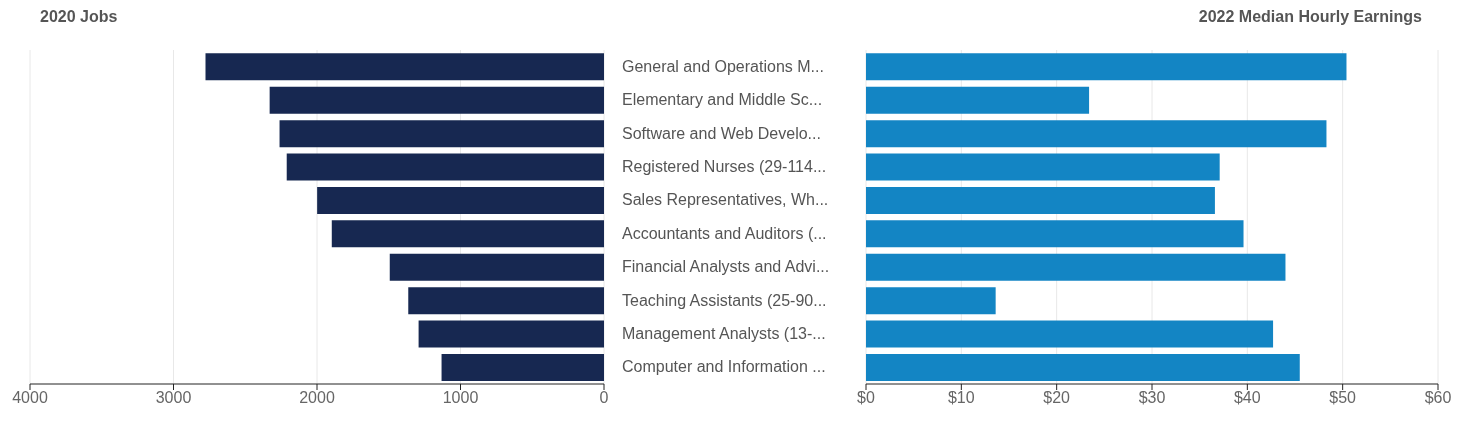 The image size is (1472, 424). Describe the element at coordinates (1343, 398) in the screenshot. I see `x-tick-label: $50` at that location.